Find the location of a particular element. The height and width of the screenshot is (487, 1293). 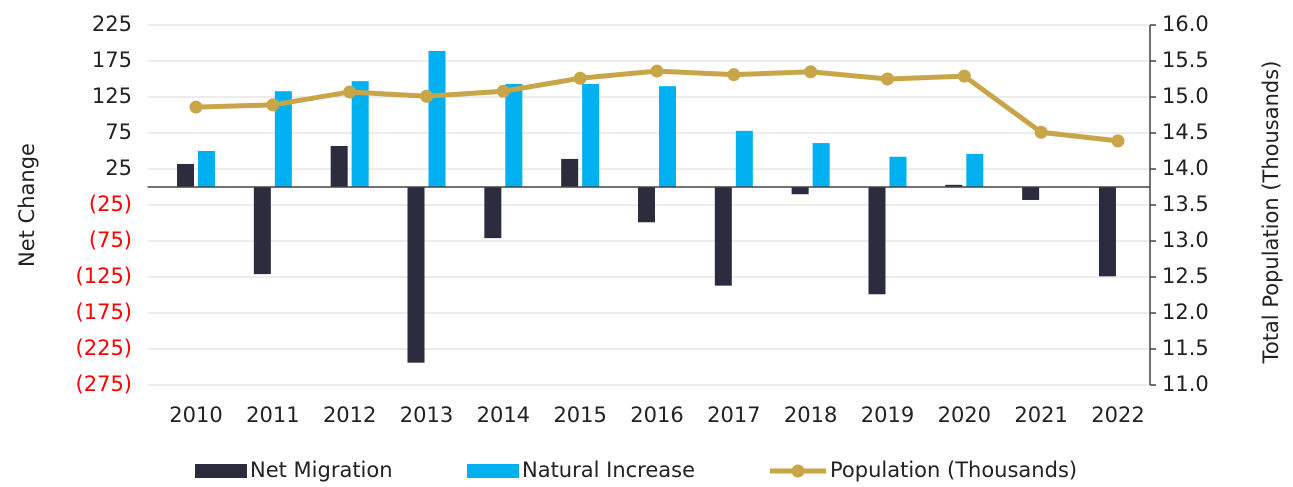

x-tick-label: 2018 is located at coordinates (810, 415).